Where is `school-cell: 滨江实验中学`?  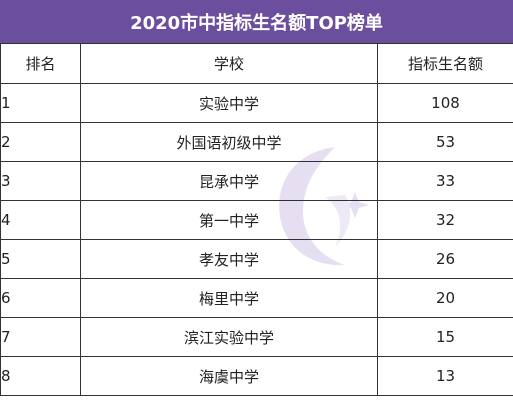
school-cell: 滨江实验中学 is located at coordinates (229, 337).